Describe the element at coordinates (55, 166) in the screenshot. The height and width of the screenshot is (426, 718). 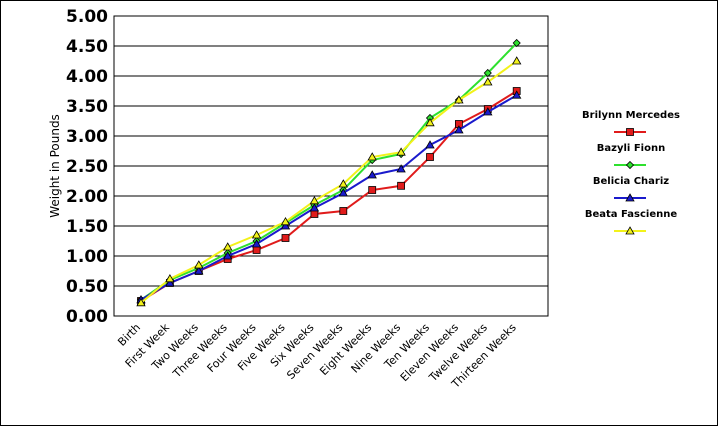
I see `y-axis-label: Weight in Pounds` at that location.